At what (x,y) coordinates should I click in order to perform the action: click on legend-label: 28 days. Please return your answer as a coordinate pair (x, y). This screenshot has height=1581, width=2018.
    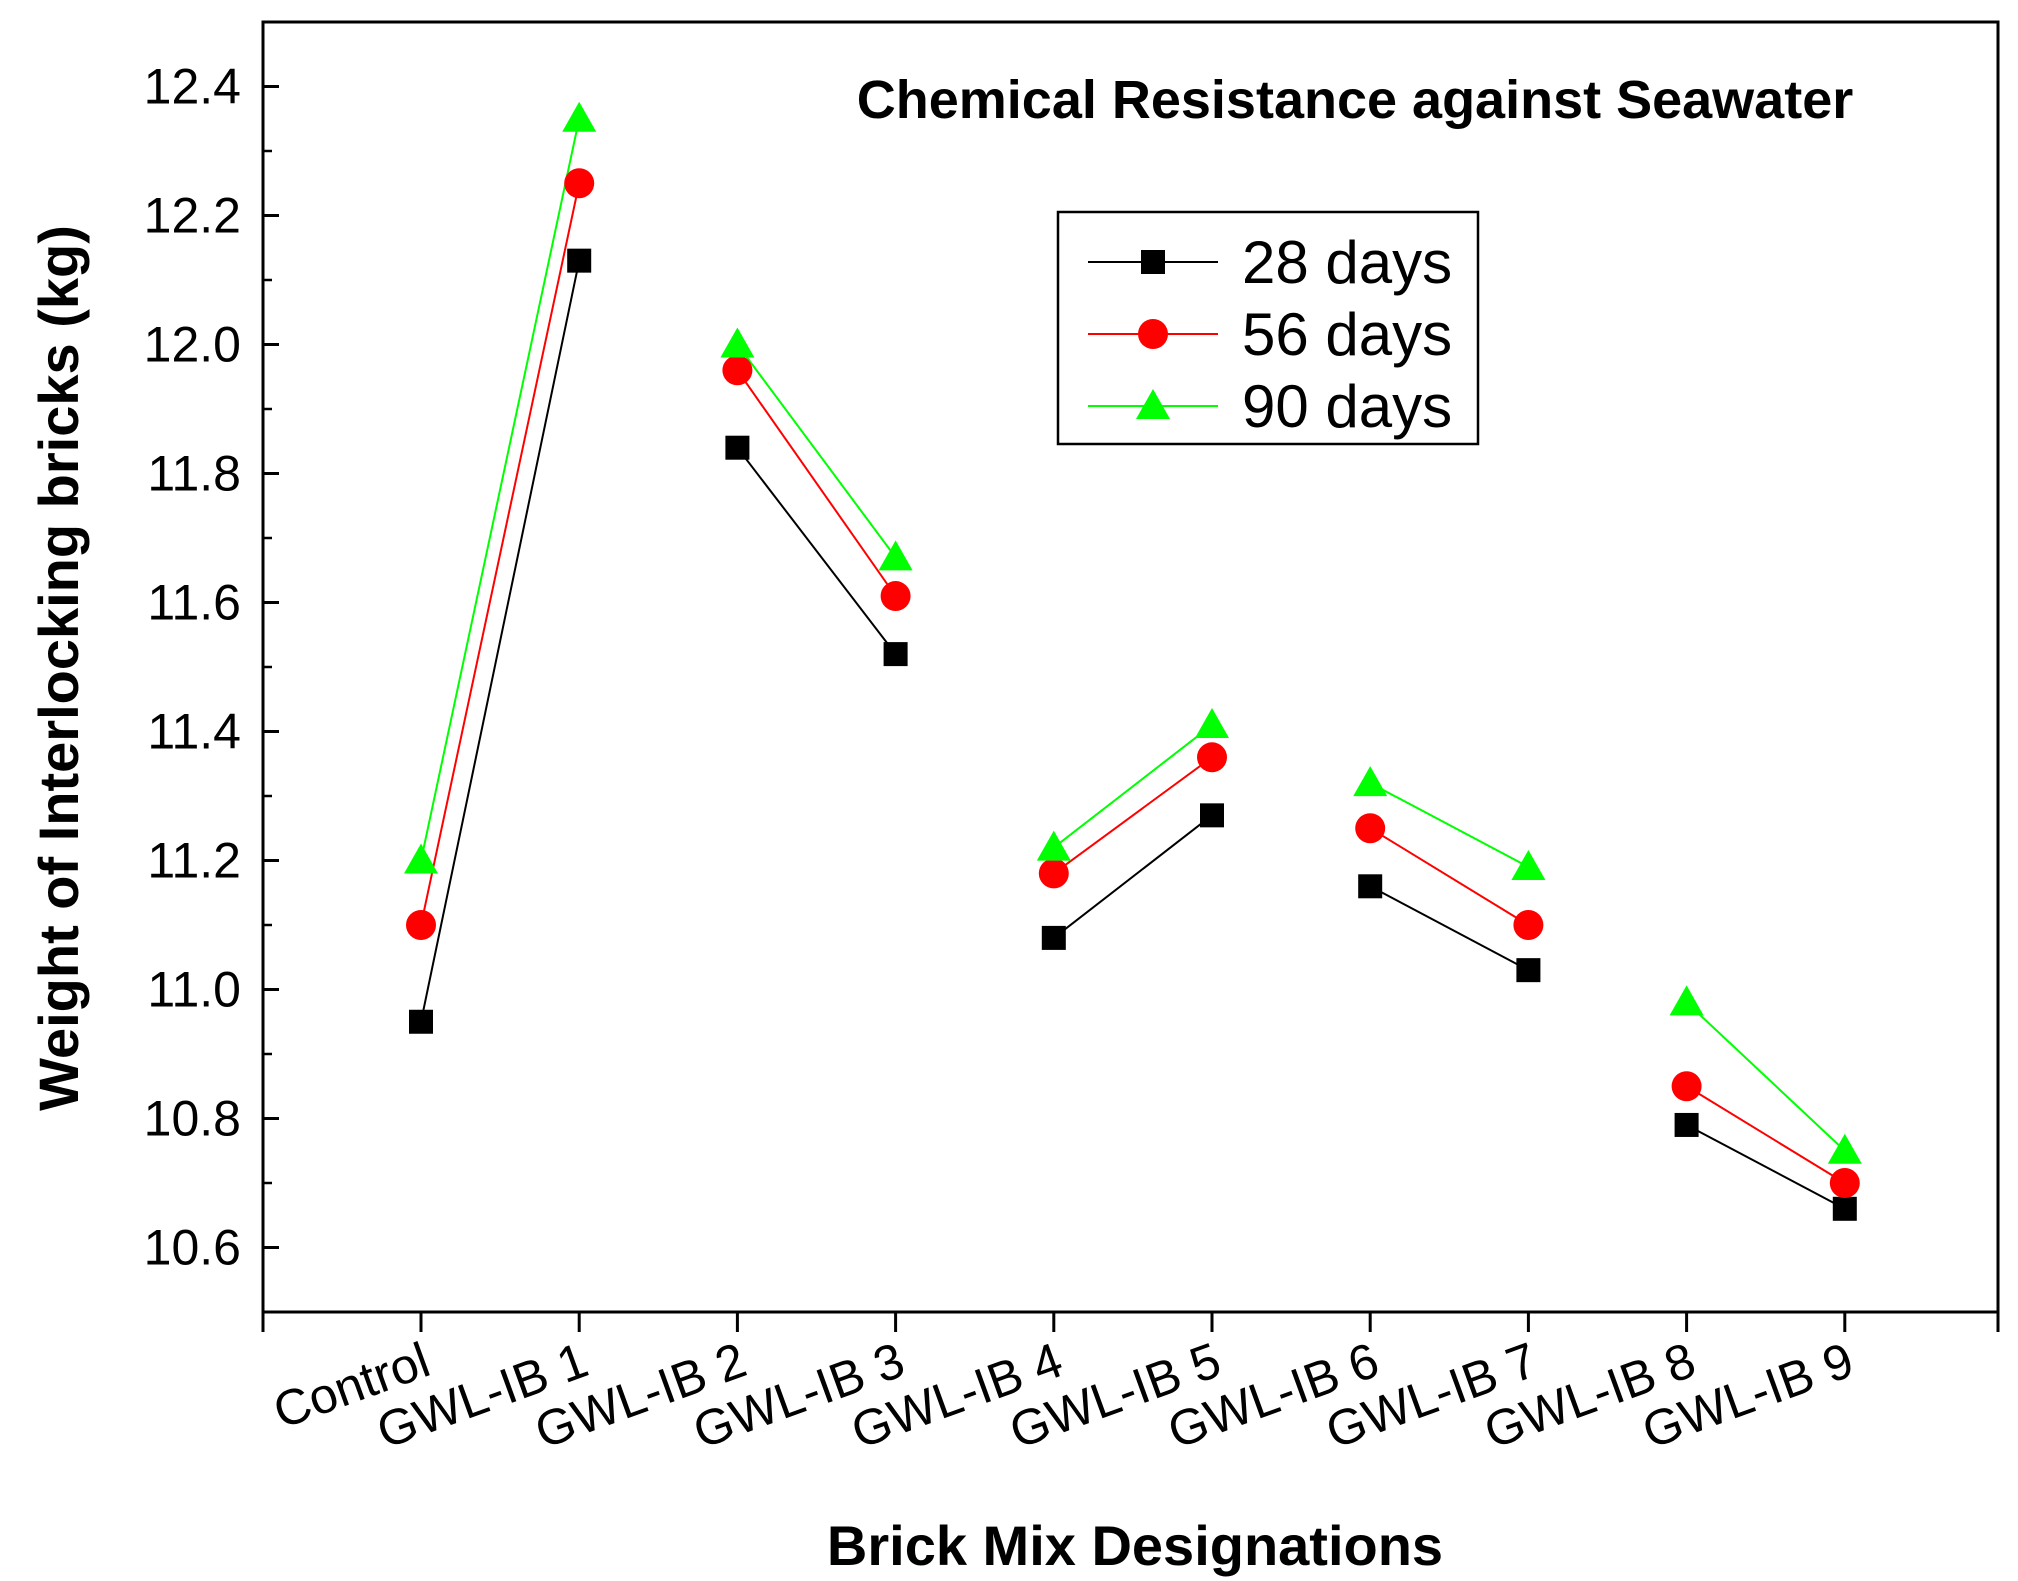
    Looking at the image, I should click on (1347, 262).